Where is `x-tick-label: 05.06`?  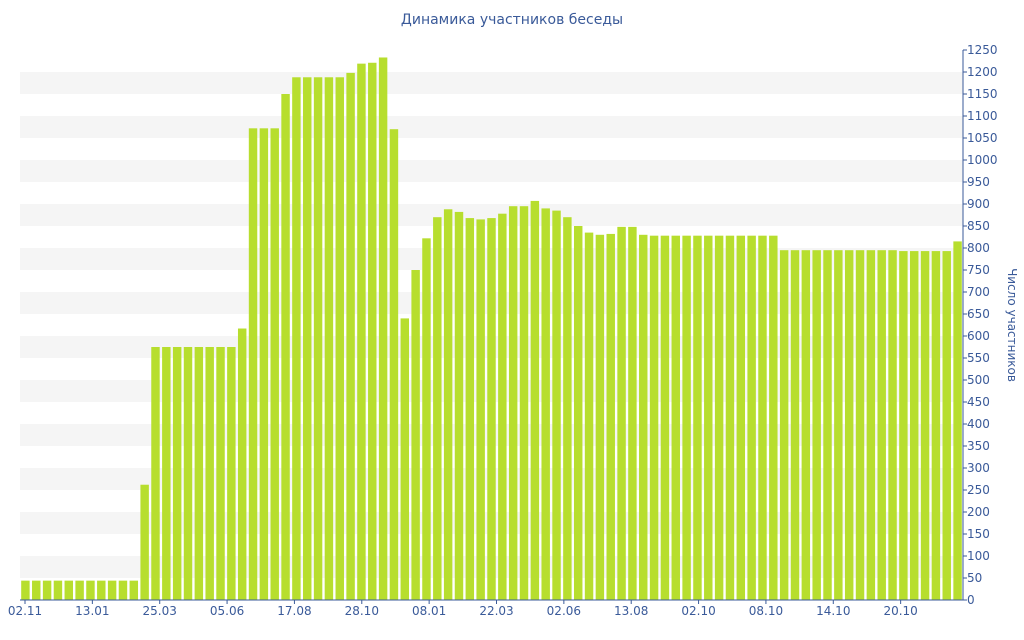 x-tick-label: 05.06 is located at coordinates (227, 611).